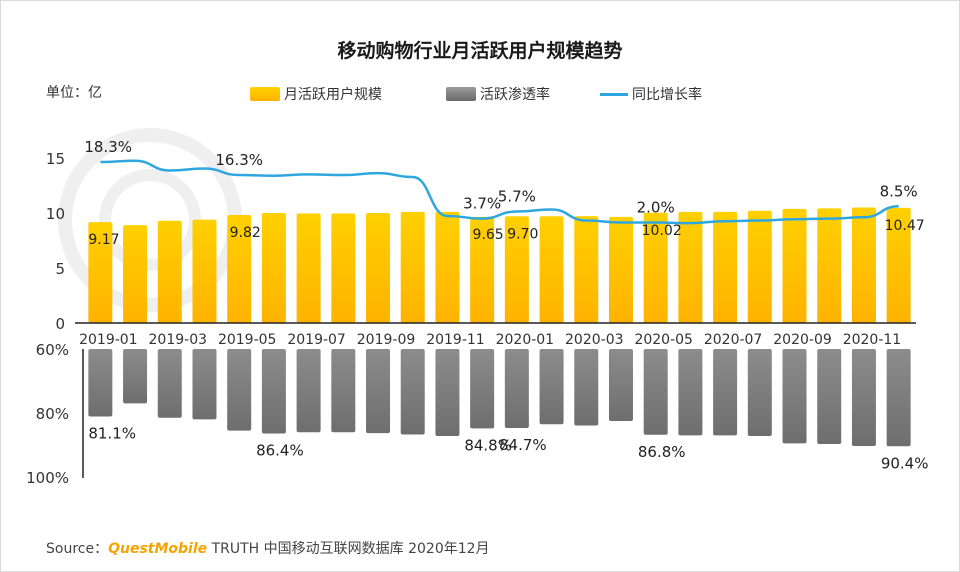 This screenshot has height=572, width=960. Describe the element at coordinates (77, 549) in the screenshot. I see `source-prefix: Source：` at that location.